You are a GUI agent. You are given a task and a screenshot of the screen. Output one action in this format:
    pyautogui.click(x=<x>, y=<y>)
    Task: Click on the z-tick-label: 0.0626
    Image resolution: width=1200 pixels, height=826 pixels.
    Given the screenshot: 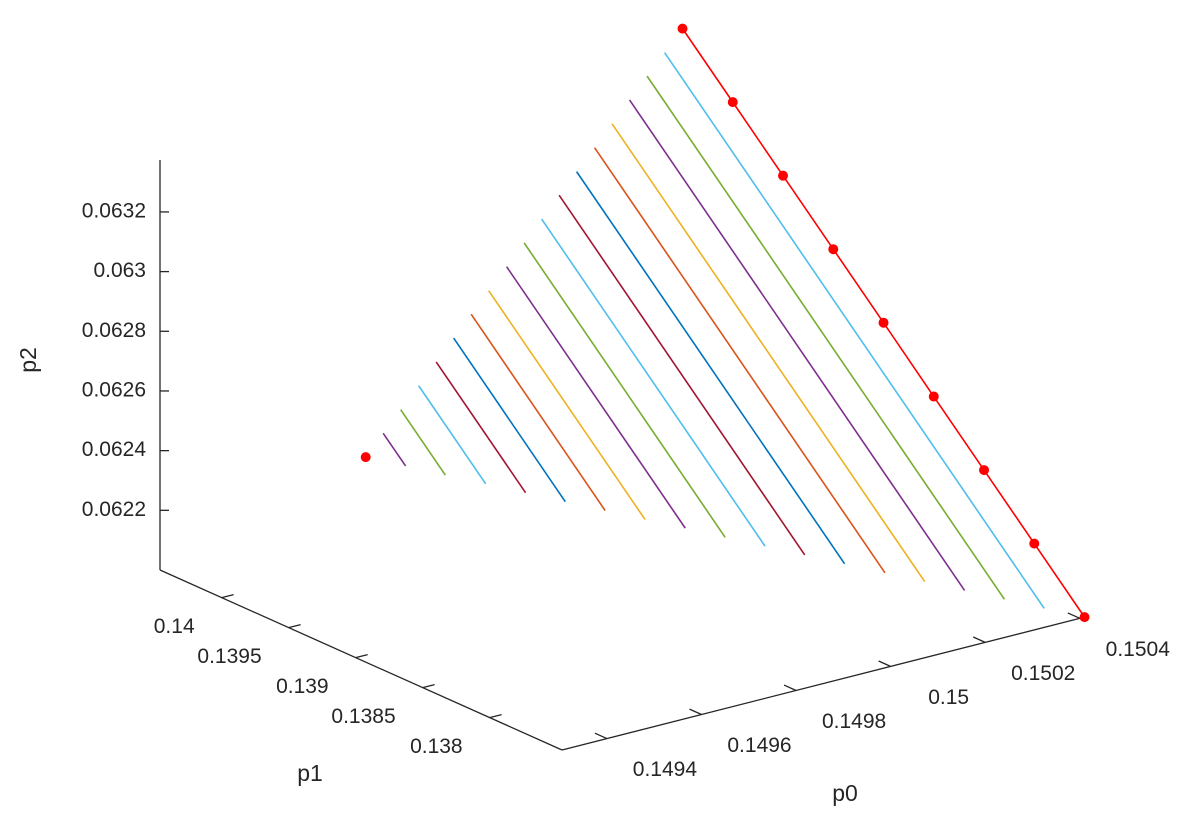 What is the action you would take?
    pyautogui.click(x=114, y=390)
    